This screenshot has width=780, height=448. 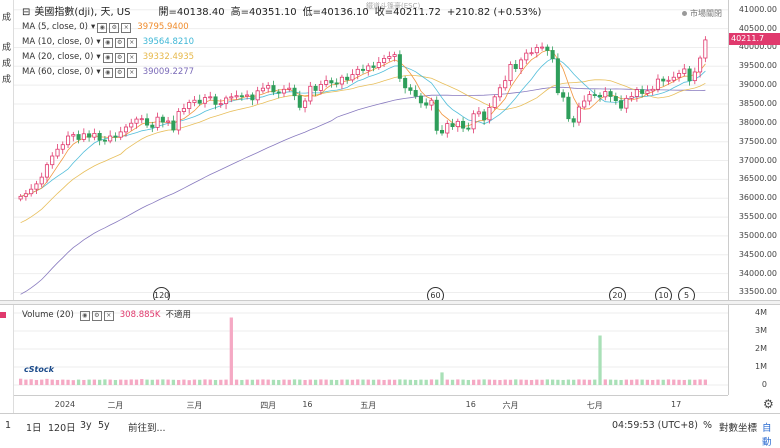 I want to click on period-button-120d: 120日, so click(x=62, y=428).